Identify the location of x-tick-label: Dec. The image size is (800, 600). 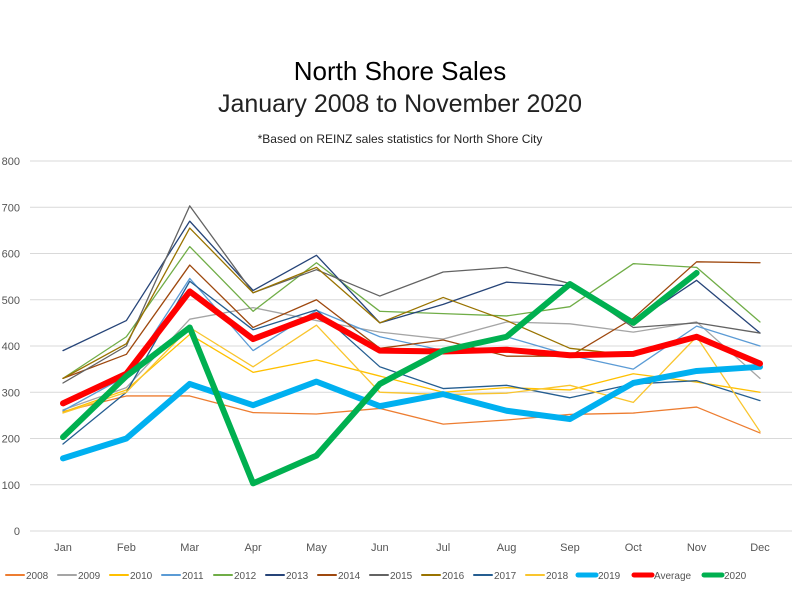
(760, 548).